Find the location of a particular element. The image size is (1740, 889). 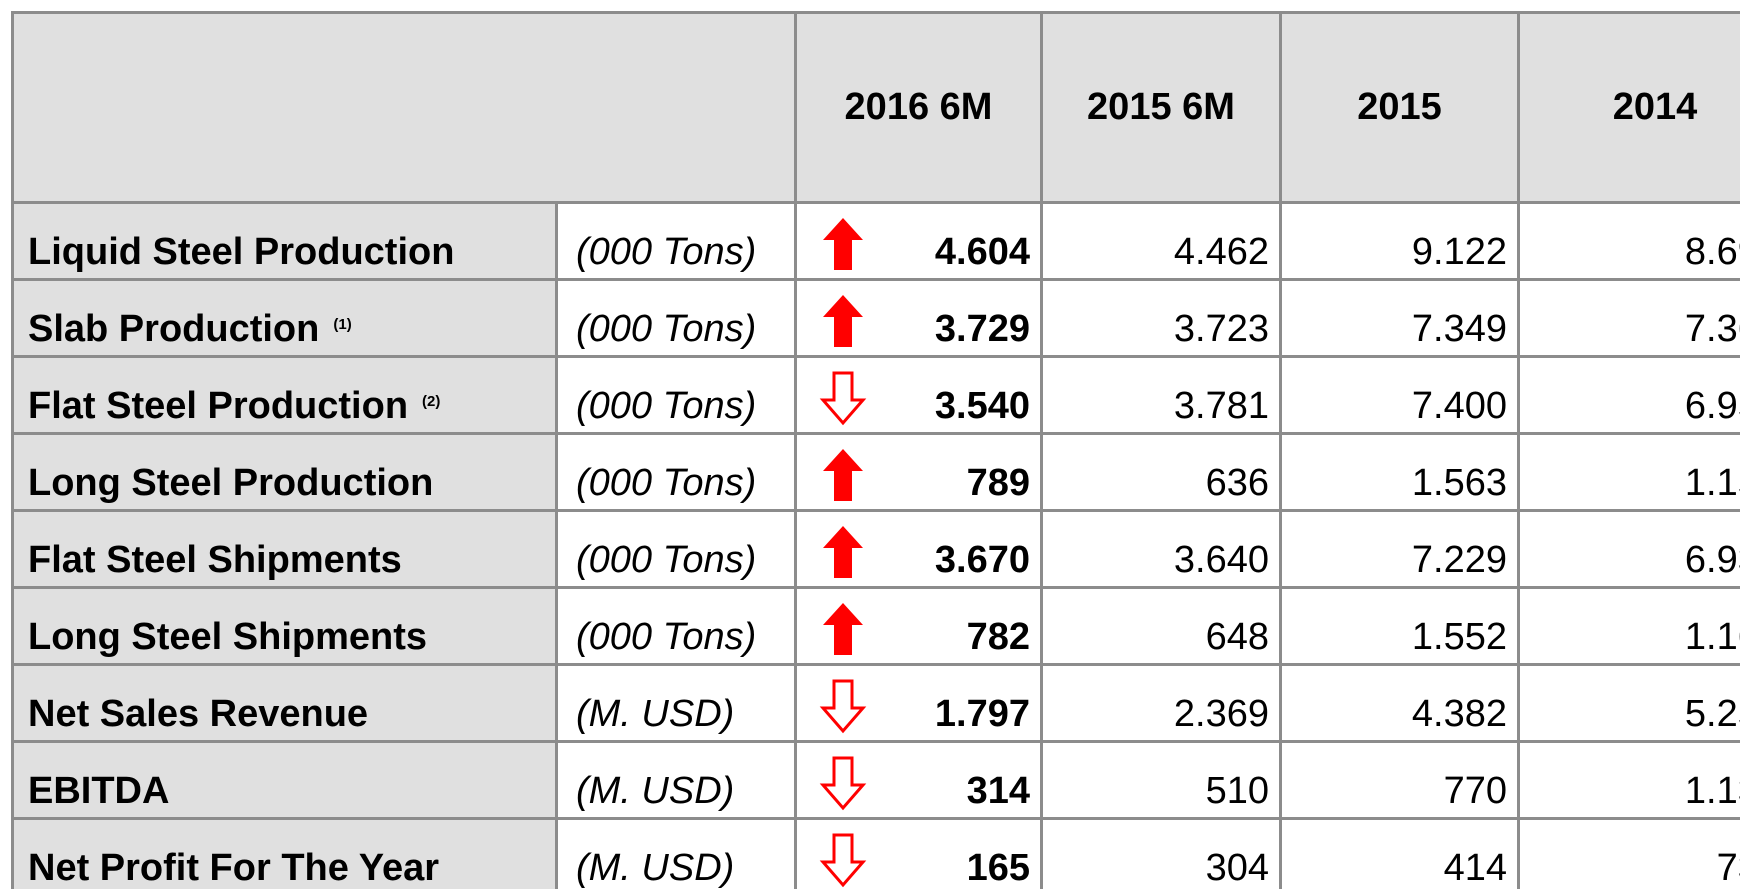

value-cell: 636 is located at coordinates (1161, 472).